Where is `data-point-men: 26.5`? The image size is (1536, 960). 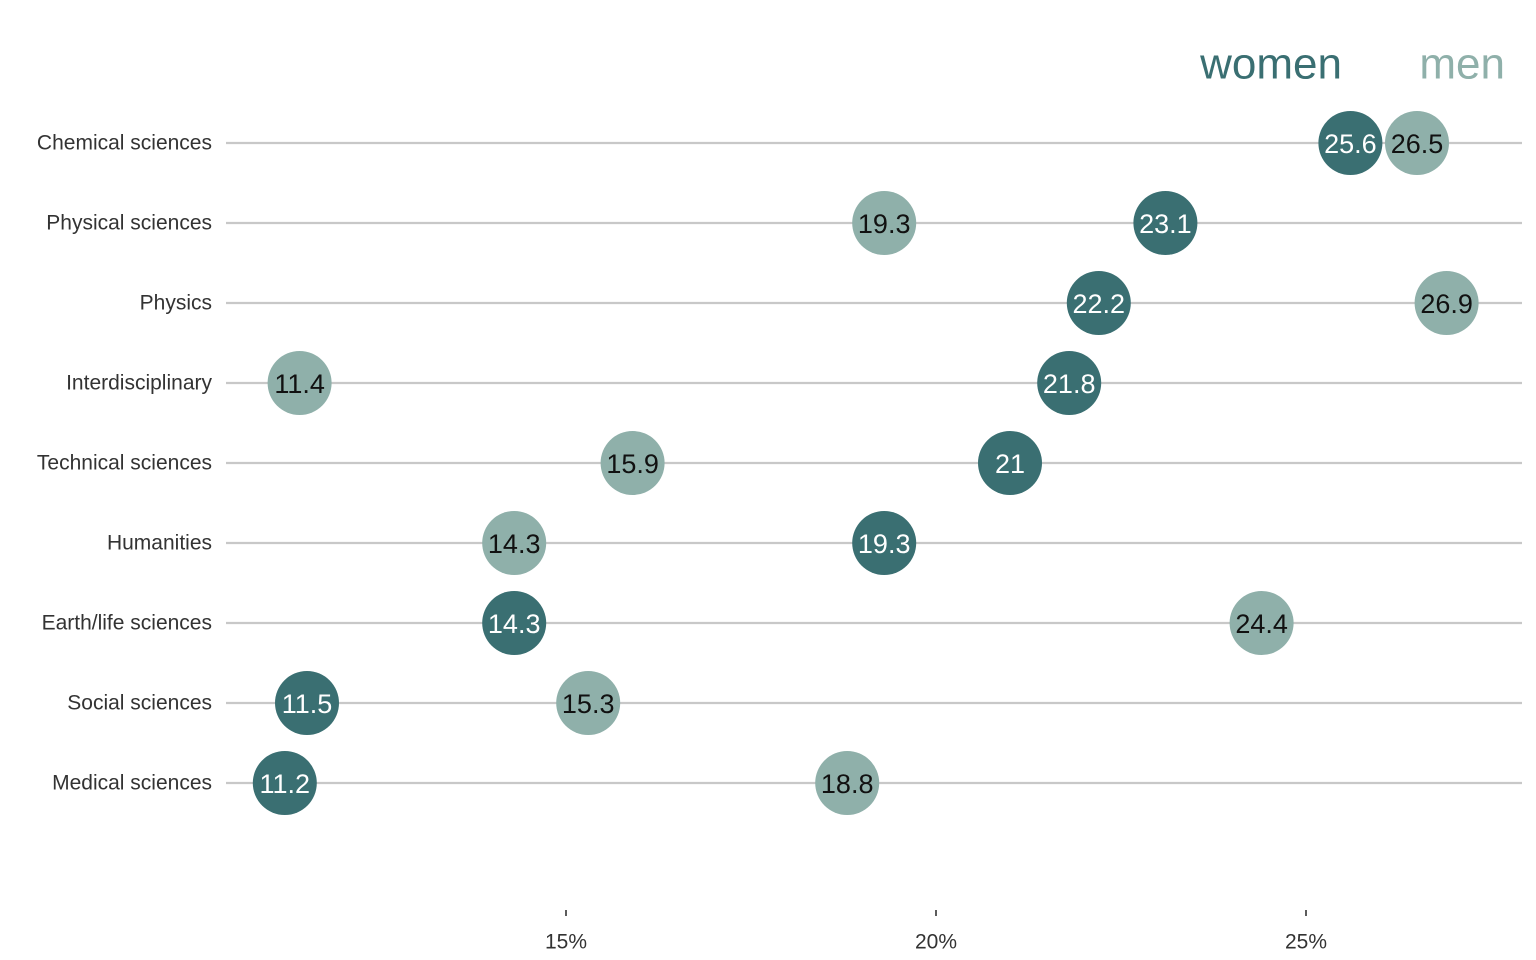 data-point-men: 26.5 is located at coordinates (1417, 143).